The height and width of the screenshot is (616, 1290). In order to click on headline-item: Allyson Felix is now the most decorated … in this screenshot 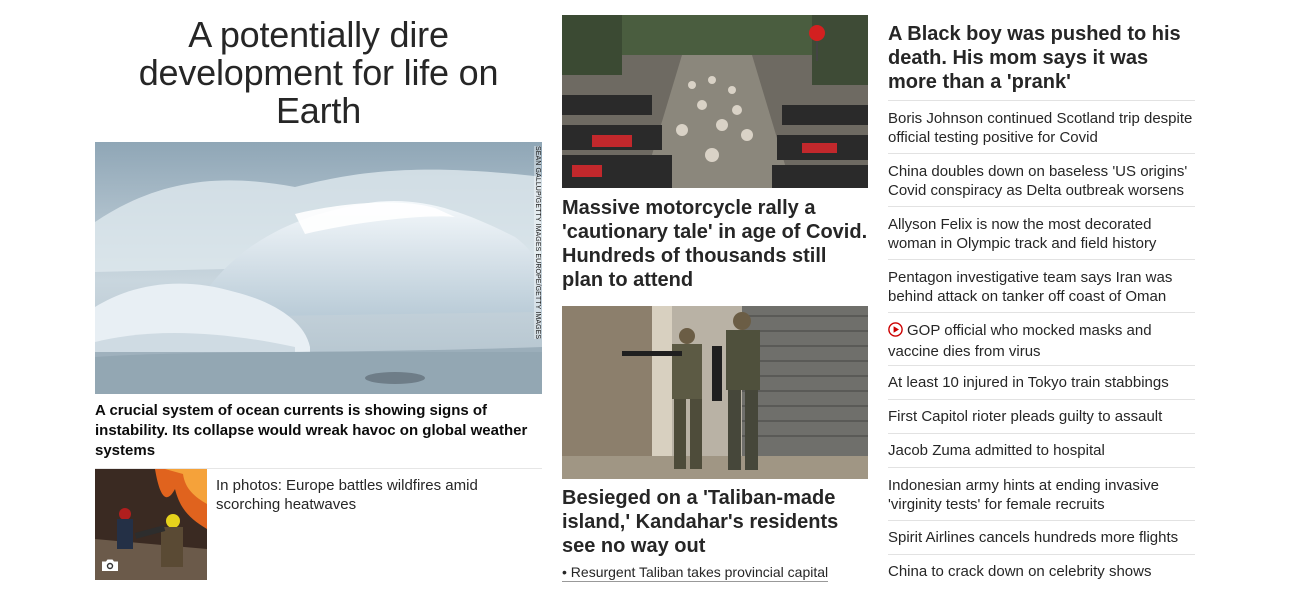, I will do `click(1041, 232)`.